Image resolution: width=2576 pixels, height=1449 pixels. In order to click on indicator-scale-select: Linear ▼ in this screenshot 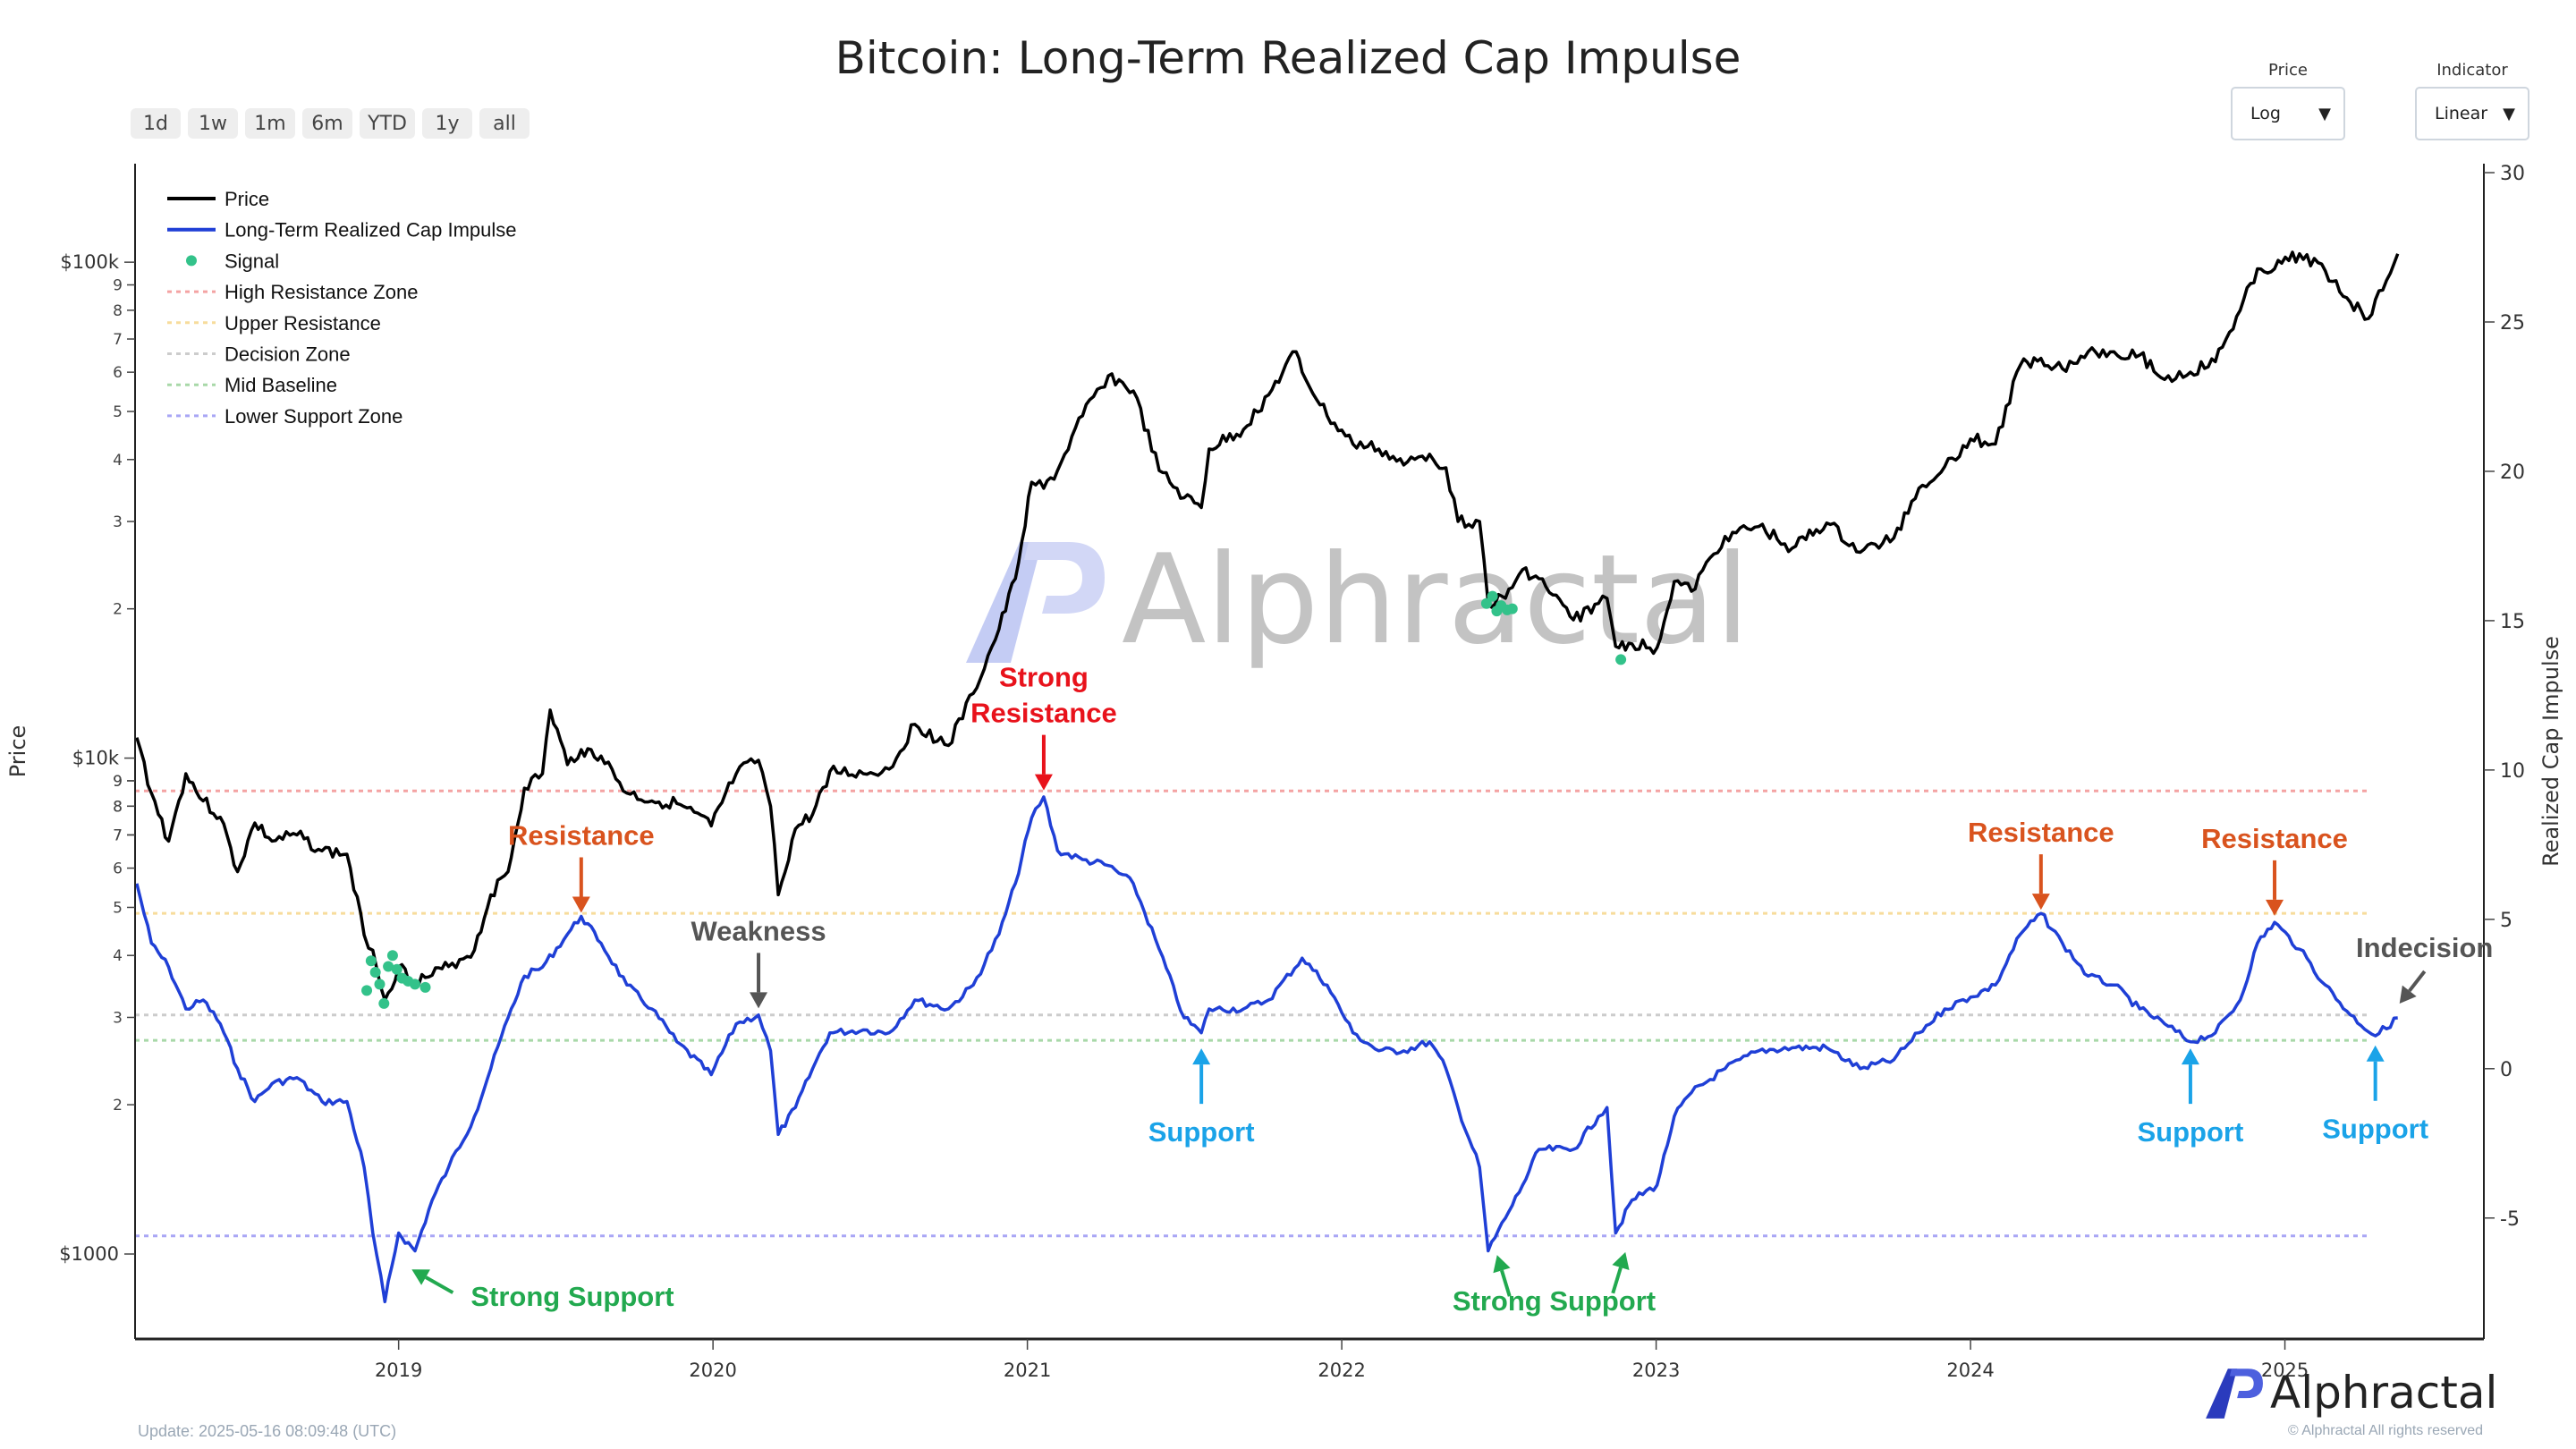, I will do `click(2472, 113)`.